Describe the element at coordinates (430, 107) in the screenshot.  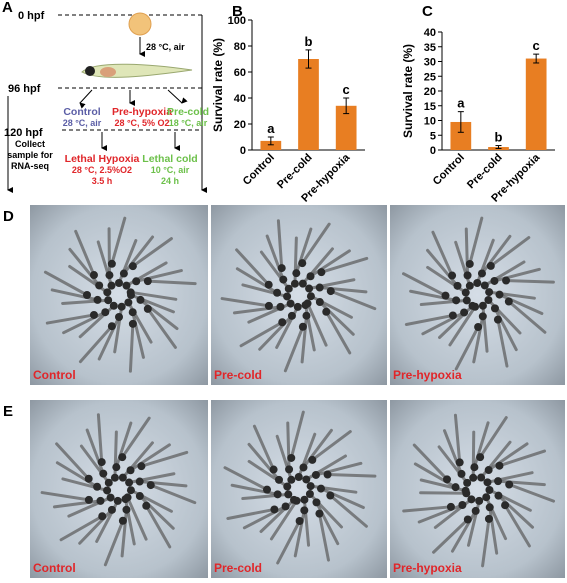
I see `y-tick-label: 15` at that location.